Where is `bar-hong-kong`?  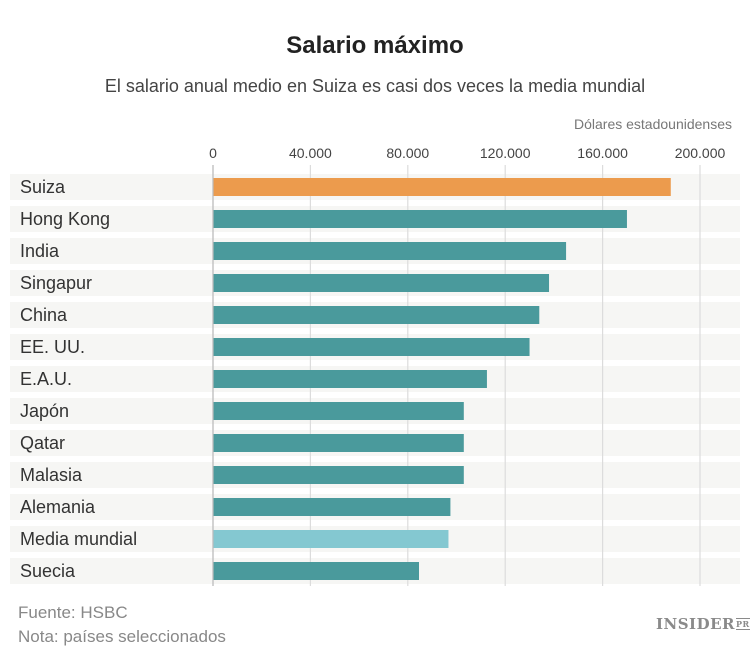
bar-hong-kong is located at coordinates (420, 219).